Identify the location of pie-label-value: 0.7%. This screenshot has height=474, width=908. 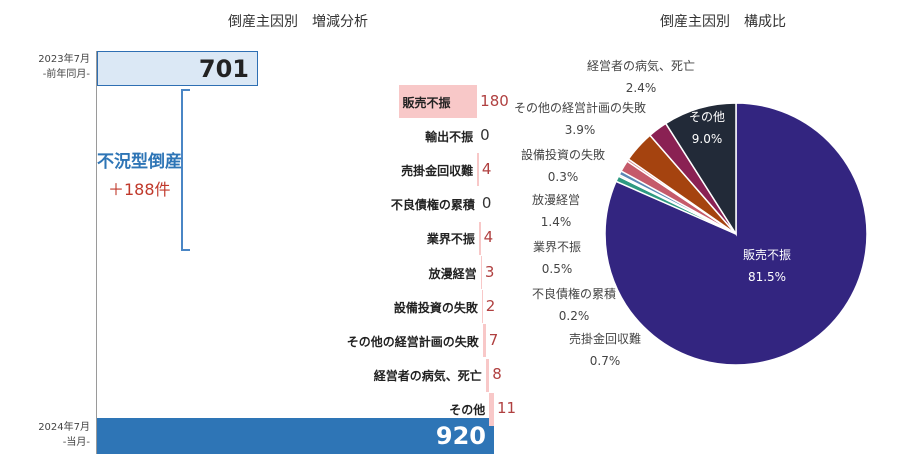
(605, 361).